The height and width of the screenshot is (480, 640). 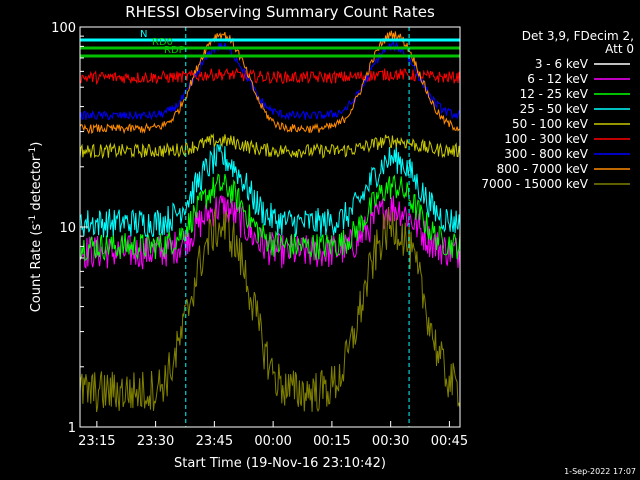 What do you see at coordinates (33, 151) in the screenshot?
I see `y-axis-label-sup2: -1` at bounding box center [33, 151].